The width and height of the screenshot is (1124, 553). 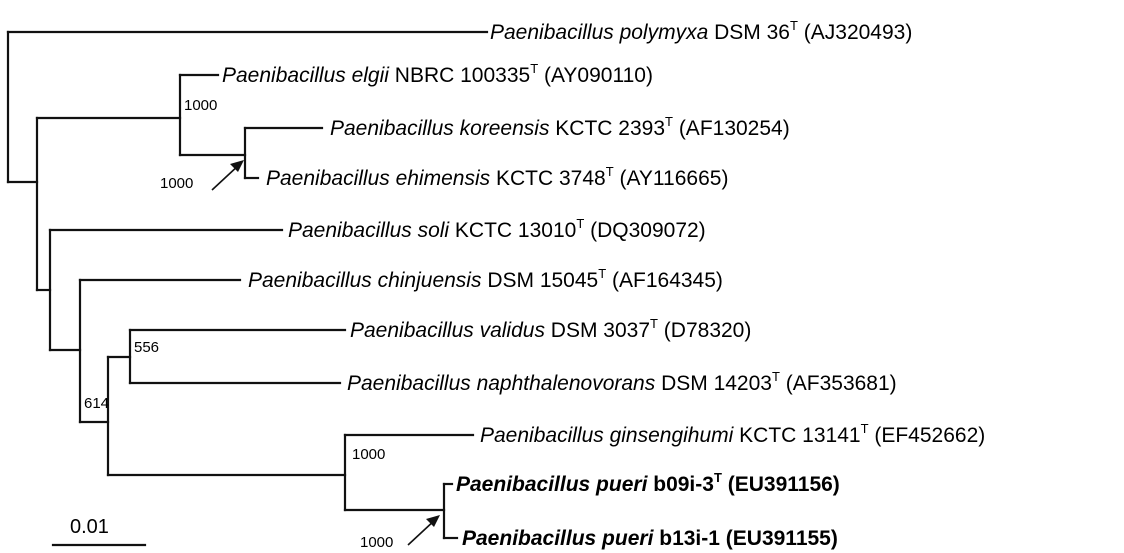 What do you see at coordinates (146, 347) in the screenshot?
I see `bootstrap-validus-naphthalenovorans: 556` at bounding box center [146, 347].